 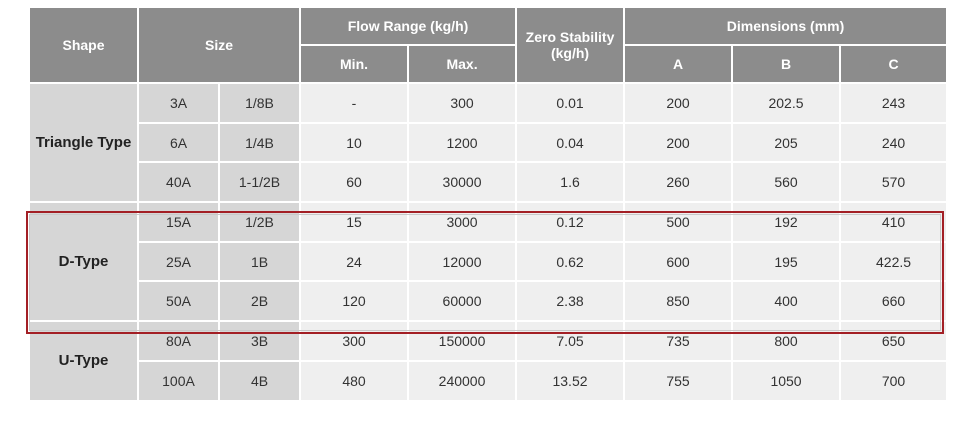 I want to click on a-cell: 735, so click(x=678, y=341).